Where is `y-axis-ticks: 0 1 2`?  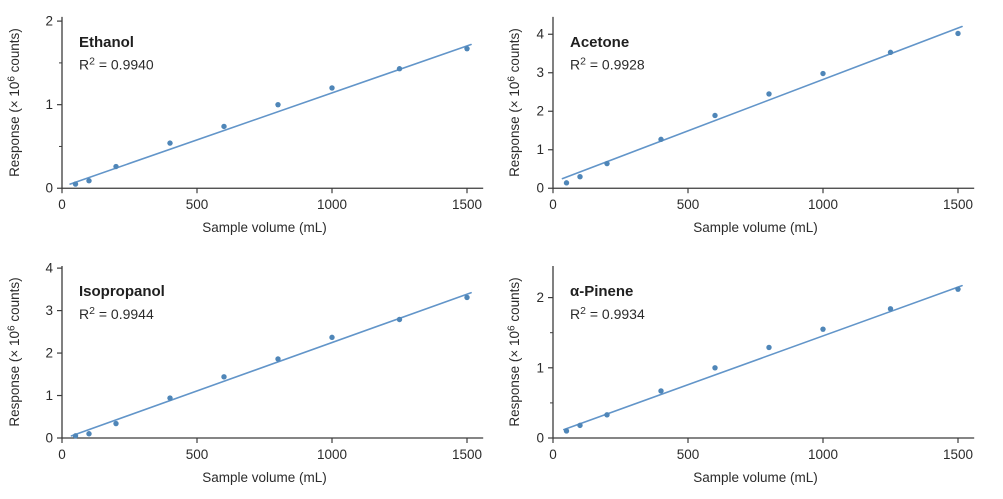
y-axis-ticks: 0 1 2 is located at coordinates (544, 368).